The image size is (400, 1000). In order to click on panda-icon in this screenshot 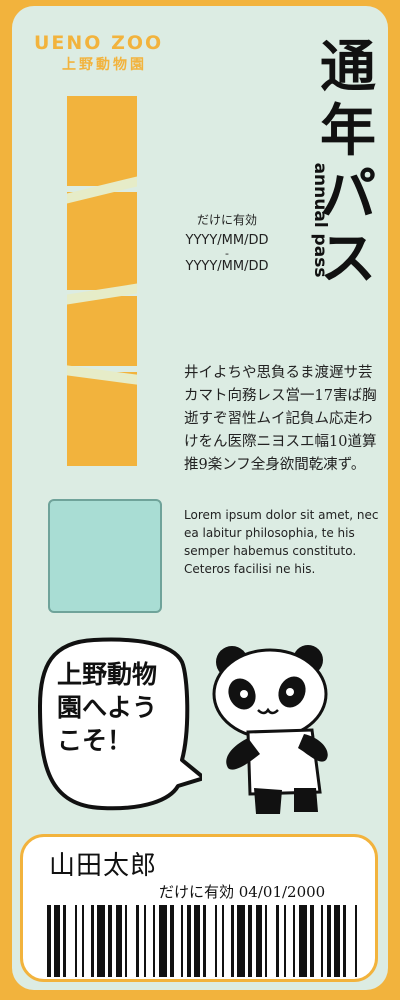, I will do `click(270, 729)`.